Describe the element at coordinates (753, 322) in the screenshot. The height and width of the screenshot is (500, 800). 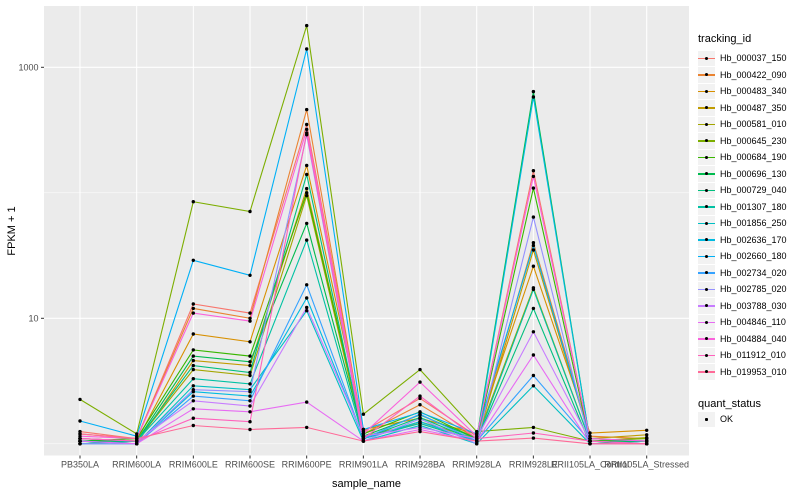
I see `legend-label: Hb_004846_110` at that location.